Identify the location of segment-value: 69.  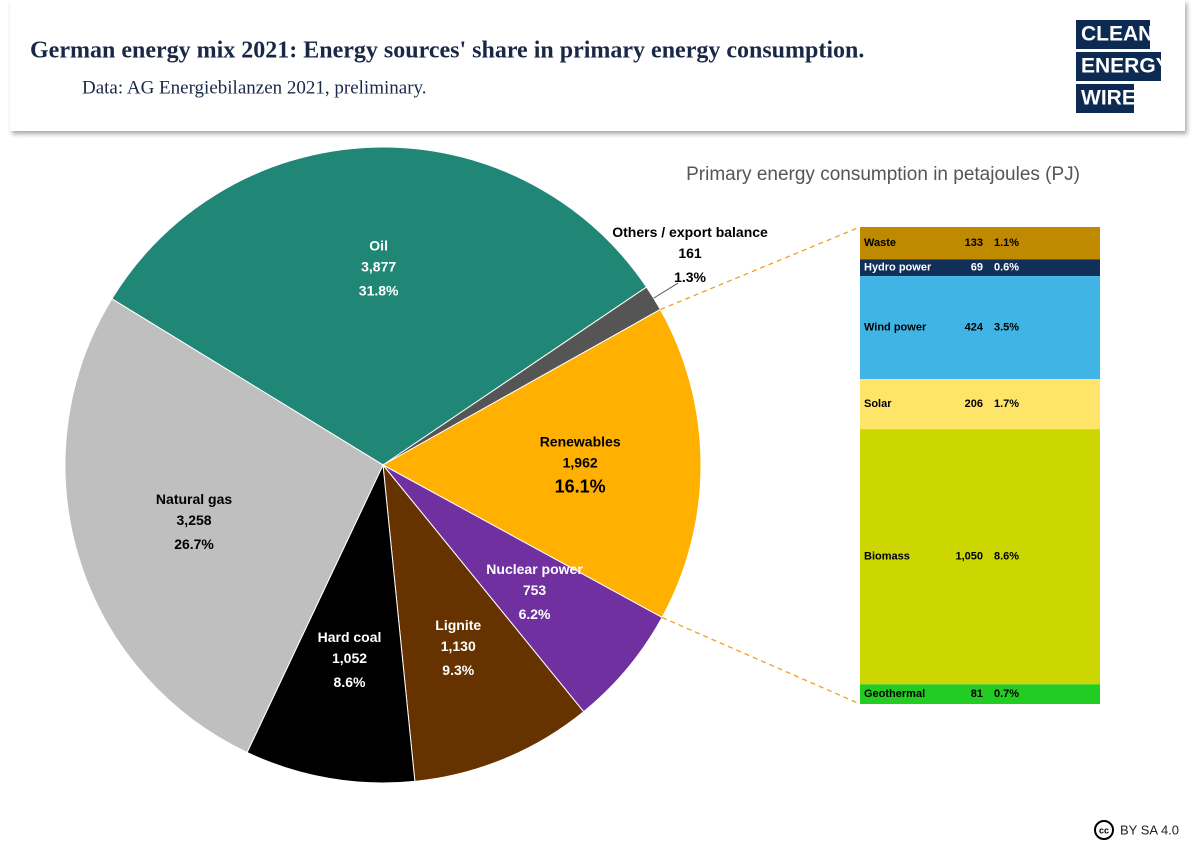
(977, 268).